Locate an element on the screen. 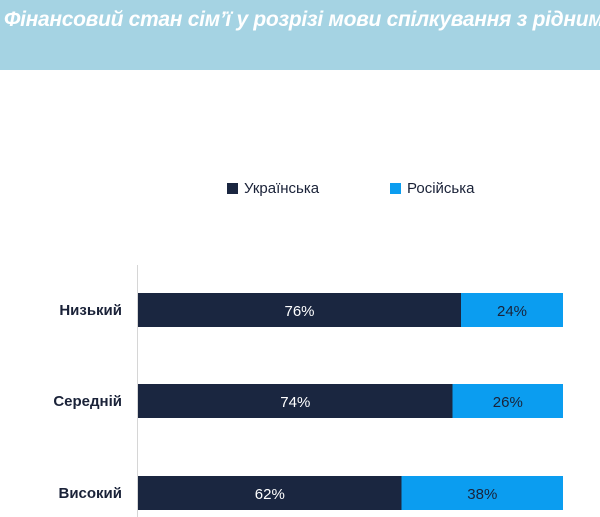  legend-item-russian: Російська is located at coordinates (432, 188).